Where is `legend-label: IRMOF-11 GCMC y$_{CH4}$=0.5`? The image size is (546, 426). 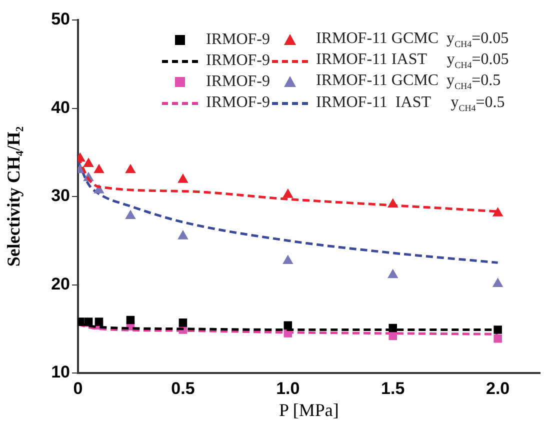 legend-label: IRMOF-11 GCMC y$_{CH4}$=0.5 is located at coordinates (408, 82).